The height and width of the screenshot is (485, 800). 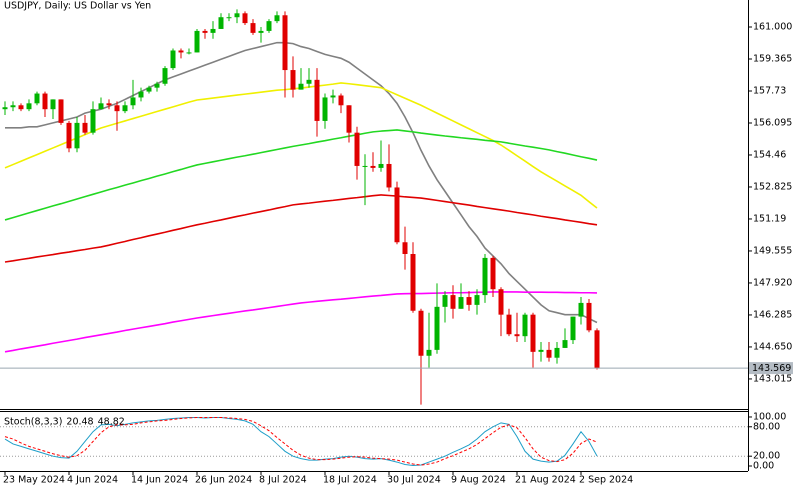 What do you see at coordinates (766, 456) in the screenshot?
I see `y-tick-label: 20.00` at bounding box center [766, 456].